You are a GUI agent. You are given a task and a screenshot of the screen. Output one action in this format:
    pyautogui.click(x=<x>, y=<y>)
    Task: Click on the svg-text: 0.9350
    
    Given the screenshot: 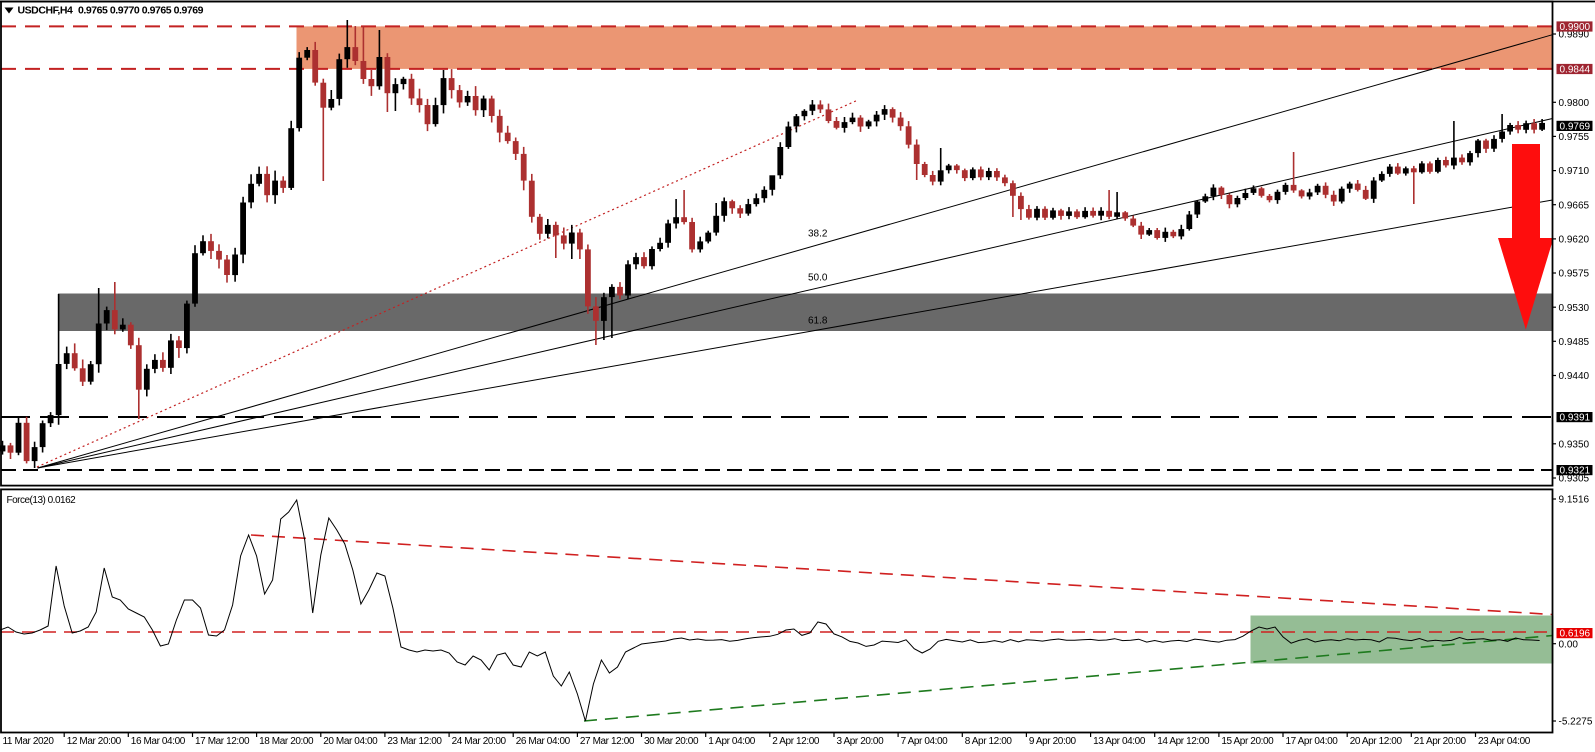 What is the action you would take?
    pyautogui.click(x=1574, y=444)
    